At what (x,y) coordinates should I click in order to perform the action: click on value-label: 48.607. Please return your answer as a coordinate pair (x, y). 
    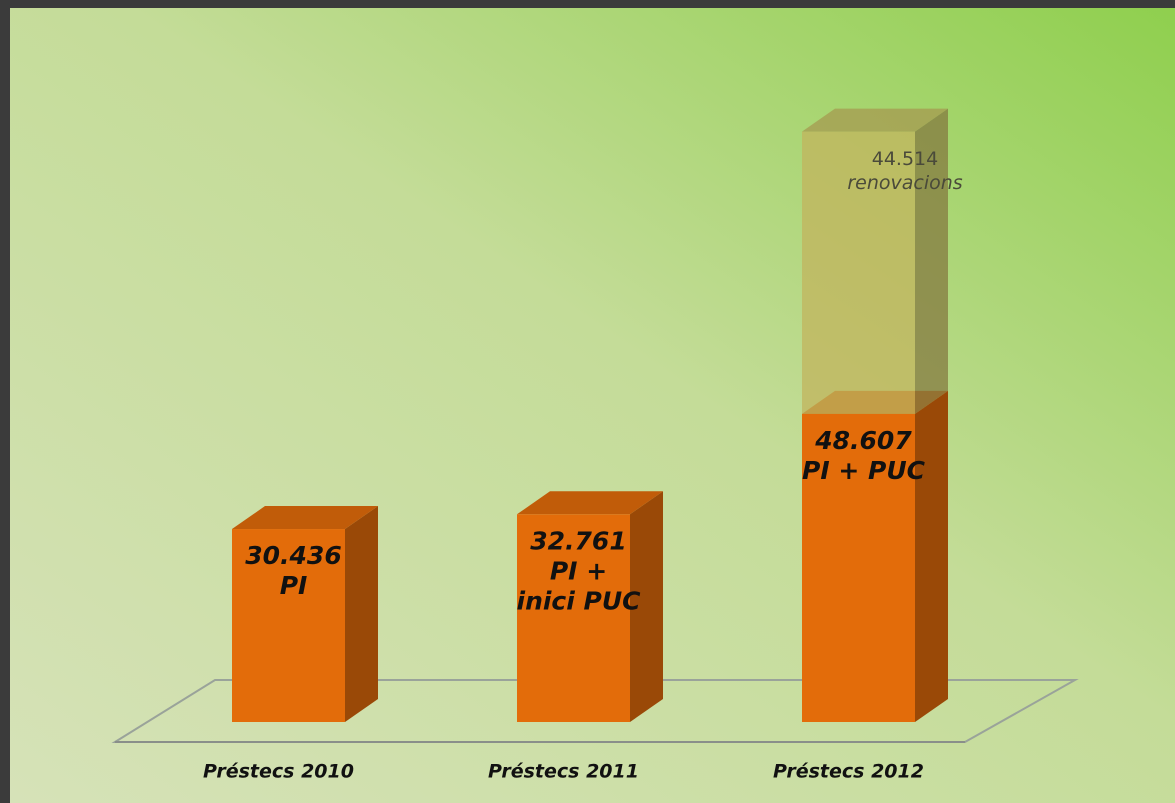
    Looking at the image, I should click on (863, 440).